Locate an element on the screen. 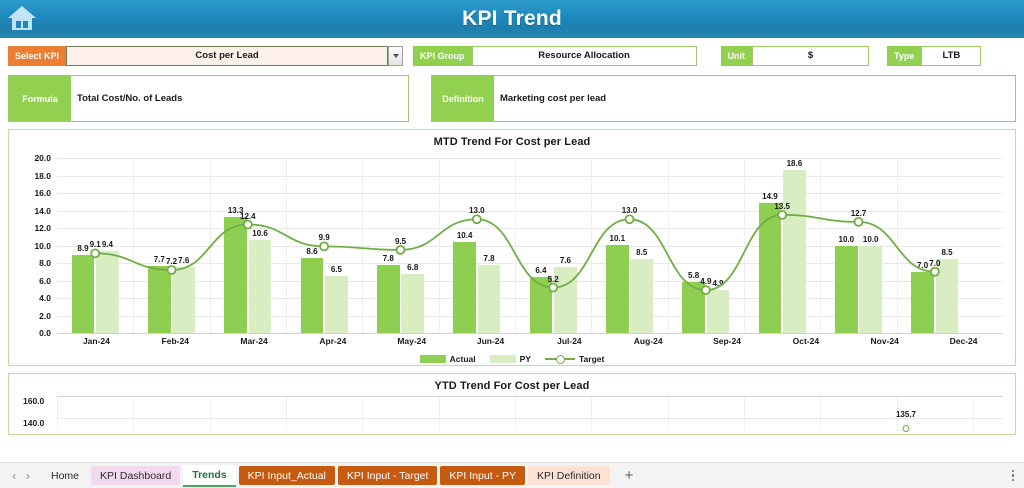  mtd-label-actual: 10.4 is located at coordinates (464, 235).